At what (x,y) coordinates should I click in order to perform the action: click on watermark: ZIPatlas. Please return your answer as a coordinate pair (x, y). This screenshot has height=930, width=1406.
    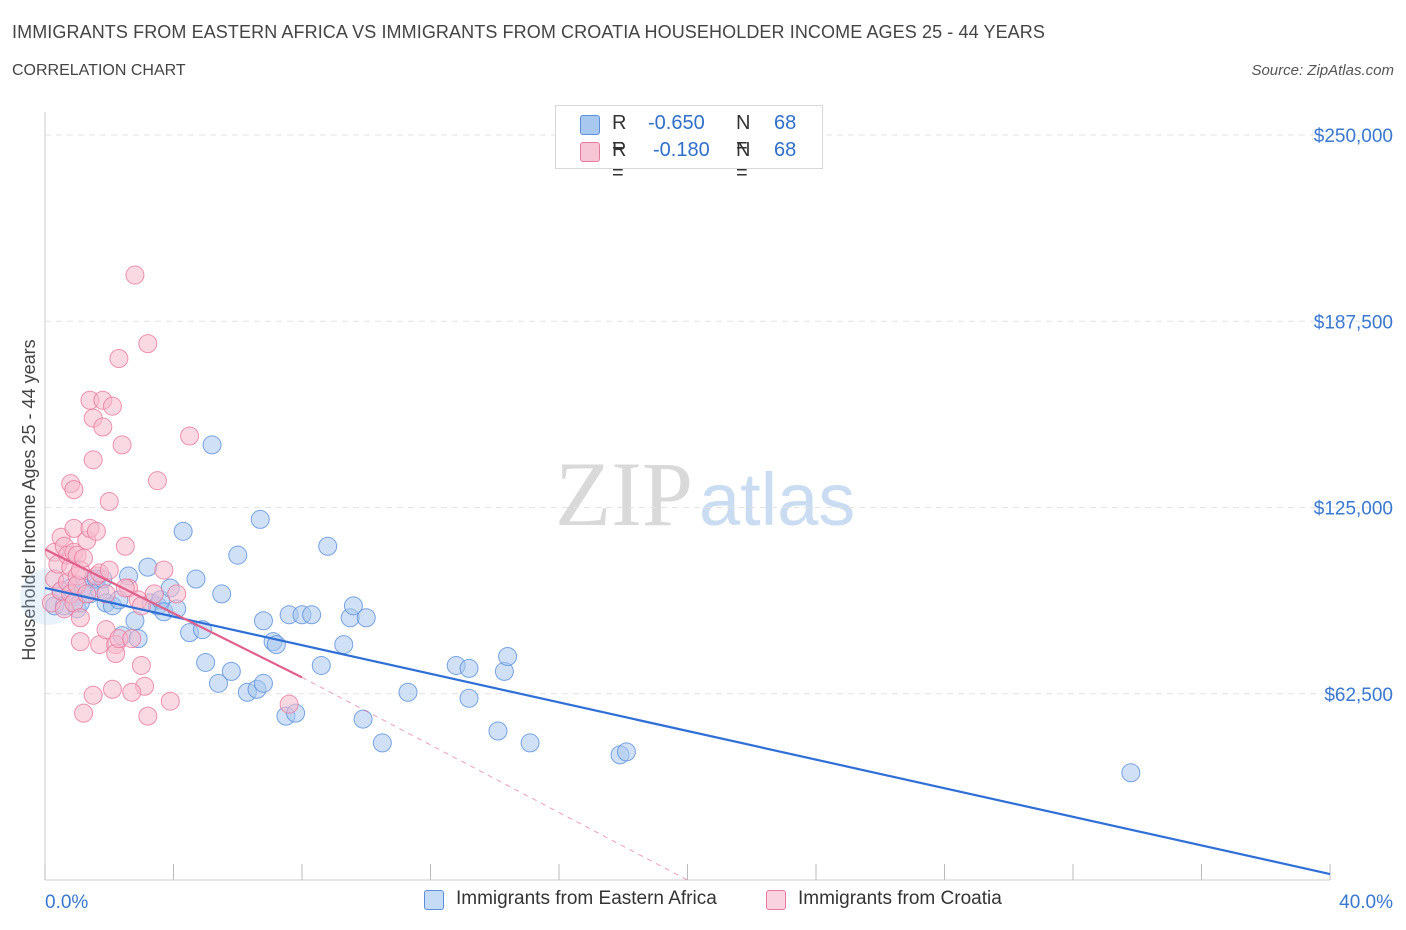
    Looking at the image, I should click on (705, 494).